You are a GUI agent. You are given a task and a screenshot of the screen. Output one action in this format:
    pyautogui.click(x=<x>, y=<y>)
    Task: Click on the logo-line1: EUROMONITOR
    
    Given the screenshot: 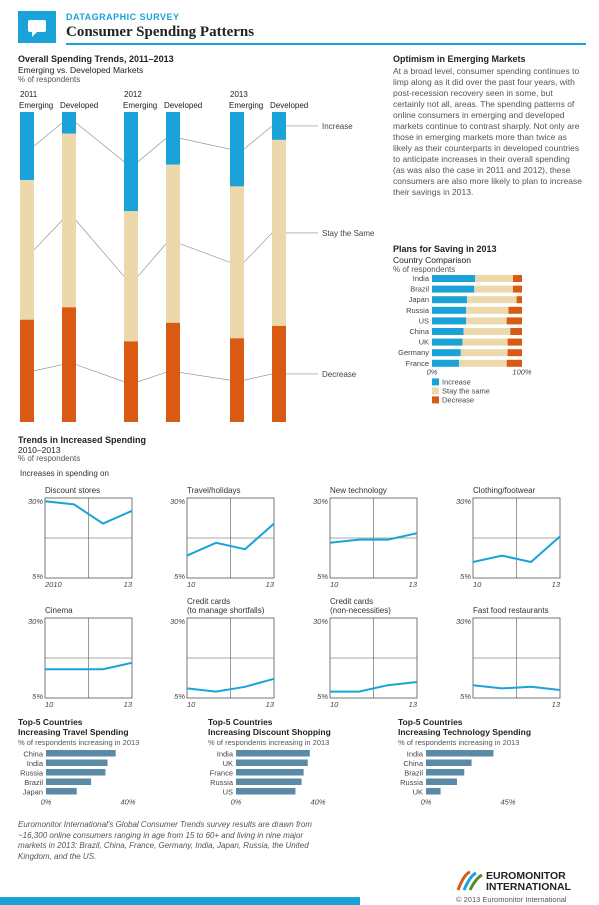 What is the action you would take?
    pyautogui.click(x=526, y=876)
    